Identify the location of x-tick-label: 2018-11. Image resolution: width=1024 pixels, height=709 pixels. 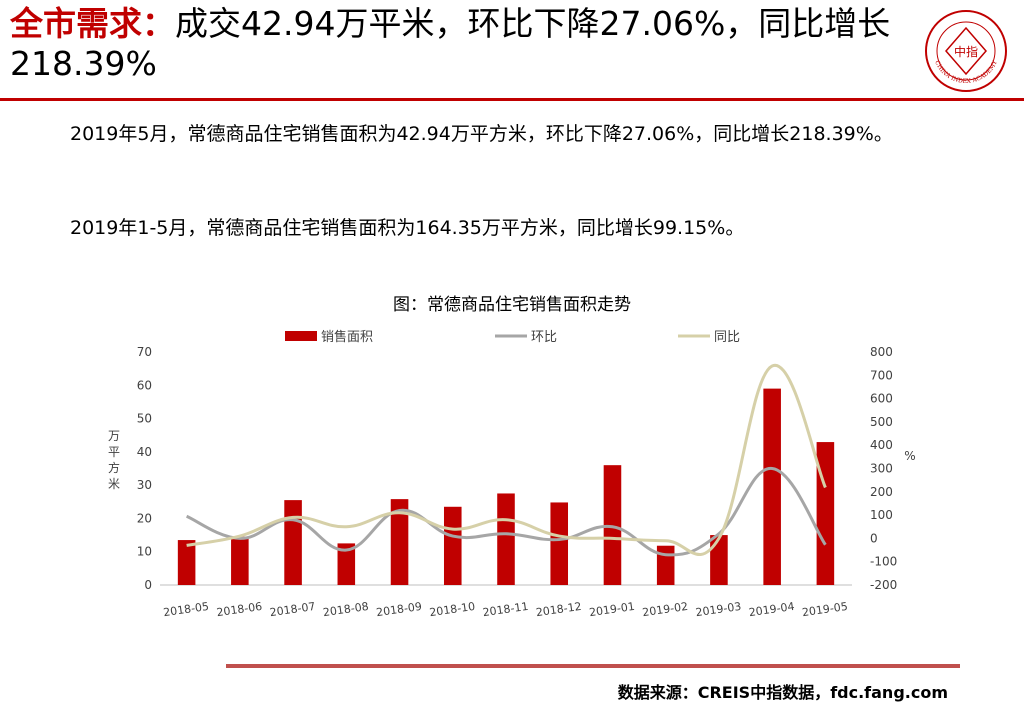
(505, 609).